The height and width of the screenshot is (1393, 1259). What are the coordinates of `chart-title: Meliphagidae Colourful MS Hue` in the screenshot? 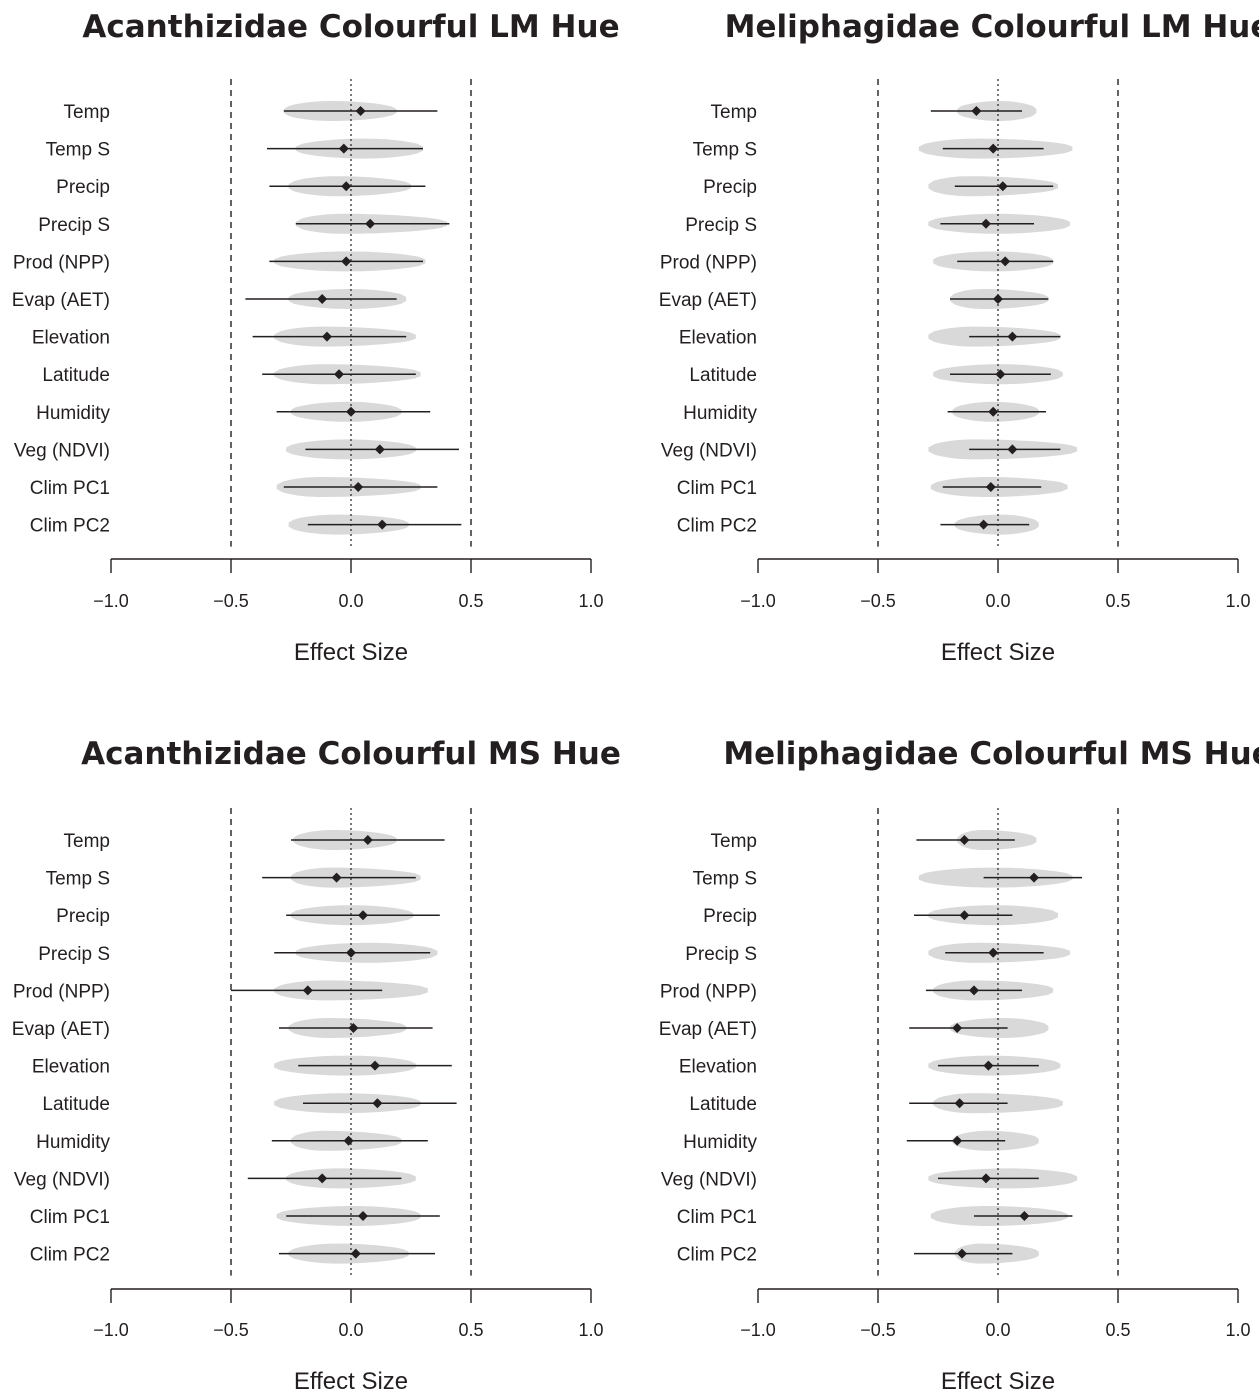 It's located at (991, 754).